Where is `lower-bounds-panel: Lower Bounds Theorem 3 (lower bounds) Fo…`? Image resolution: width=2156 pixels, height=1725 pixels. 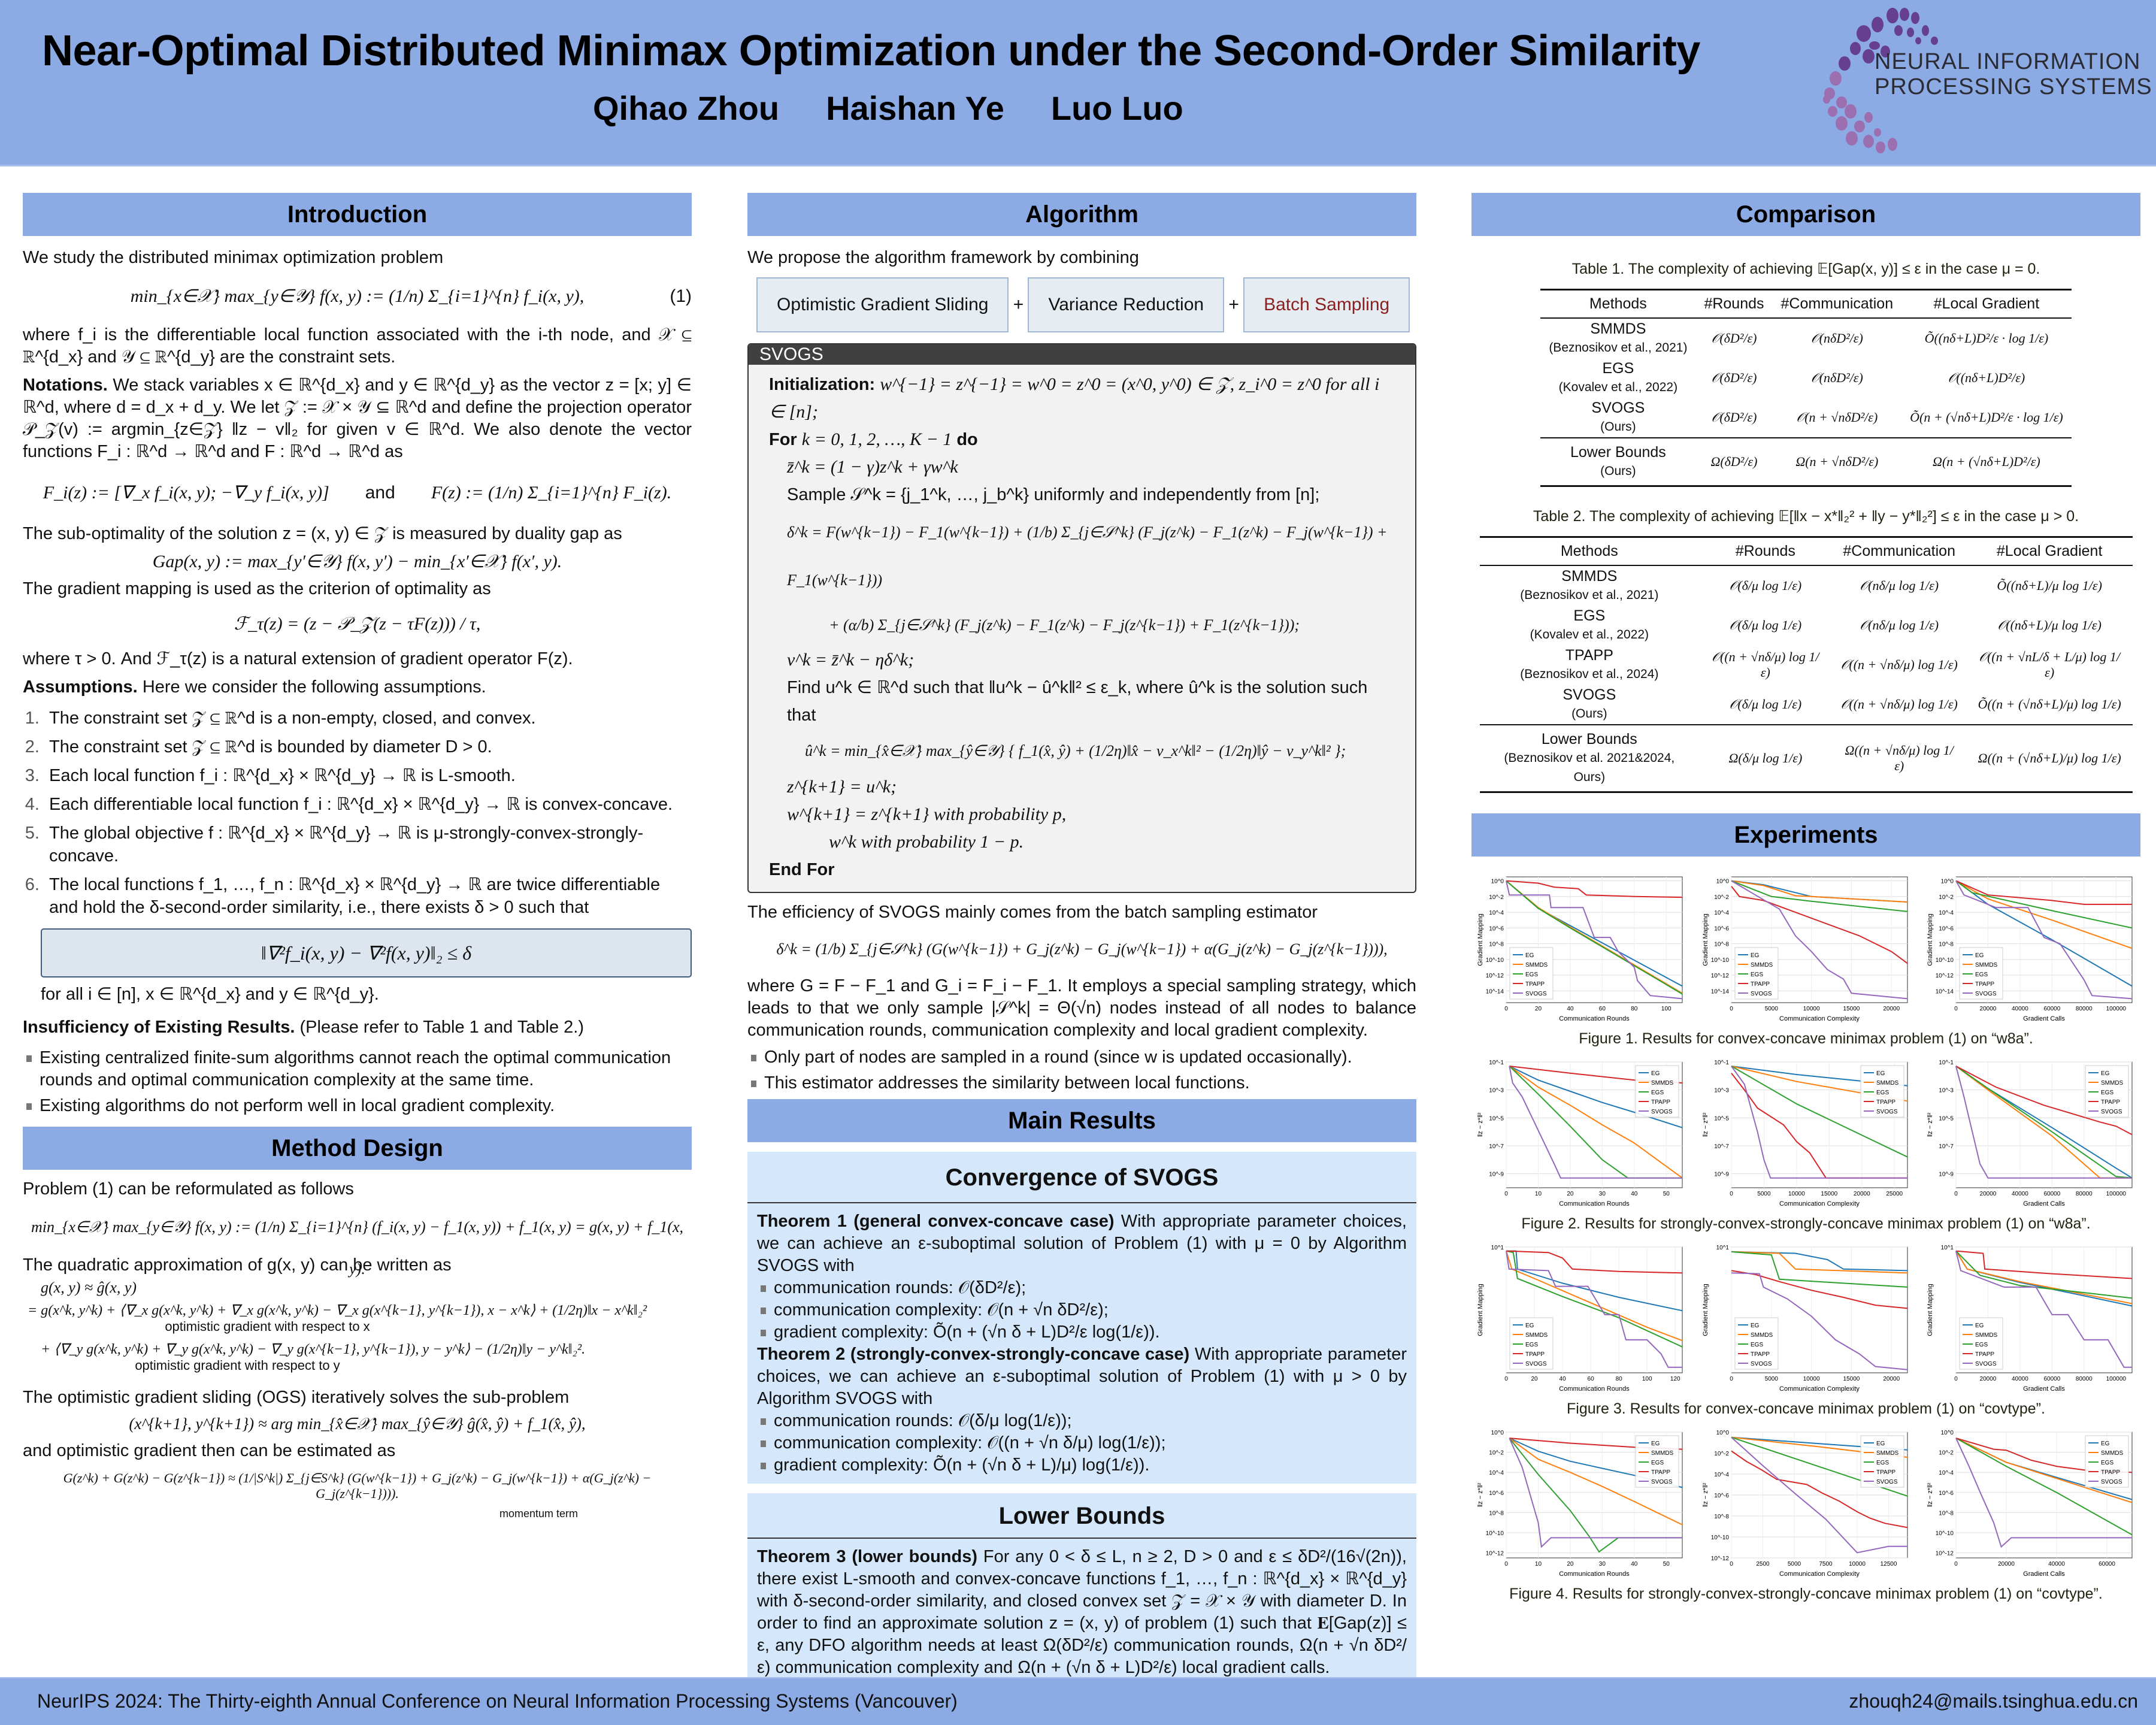 lower-bounds-panel: Lower Bounds Theorem 3 (lower bounds) Fo… is located at coordinates (1081, 1589).